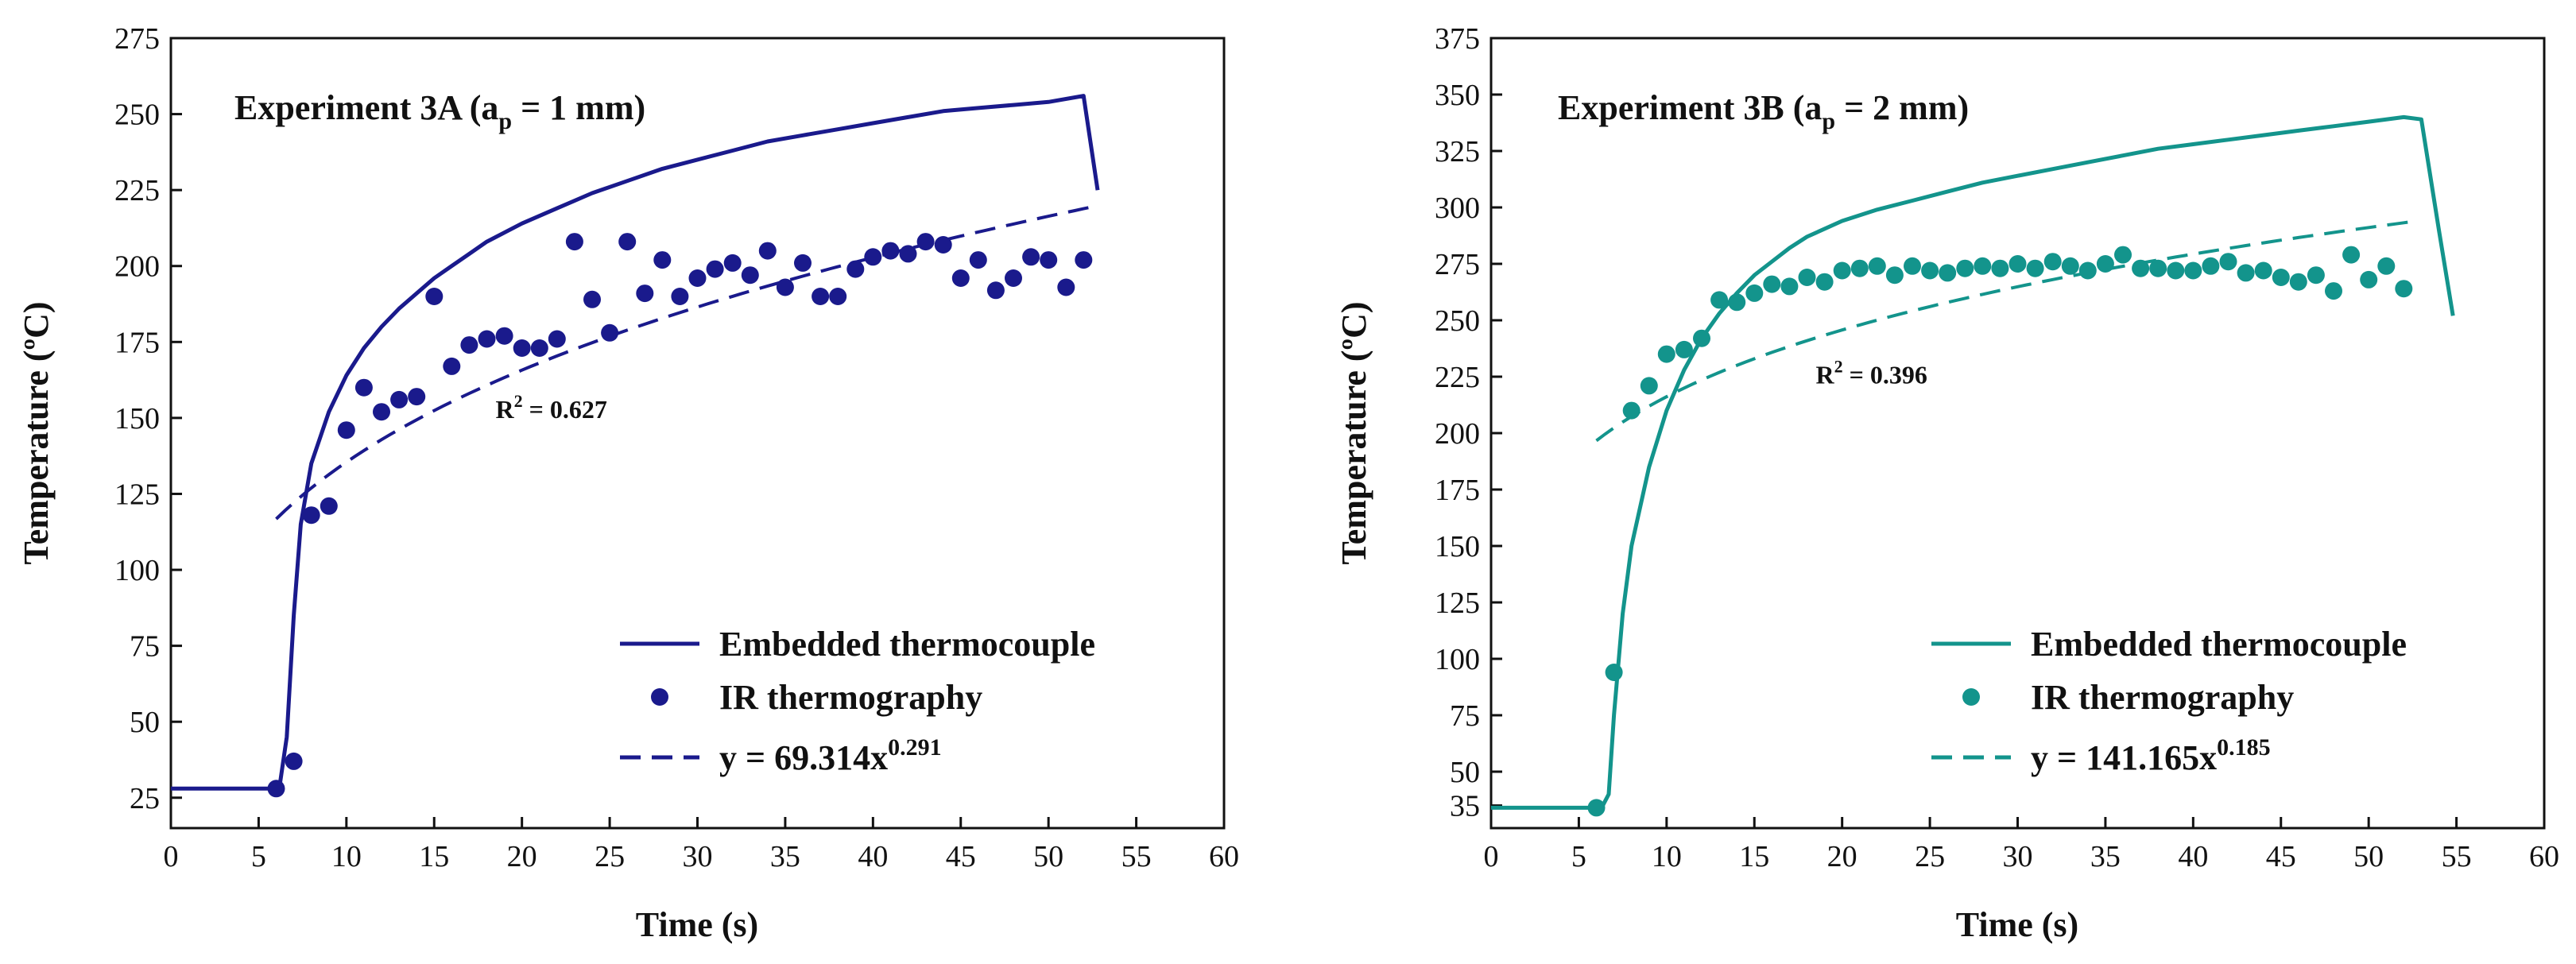 The width and height of the screenshot is (2576, 964). Describe the element at coordinates (1457, 39) in the screenshot. I see `y-tick-label-3b-375: 375` at that location.